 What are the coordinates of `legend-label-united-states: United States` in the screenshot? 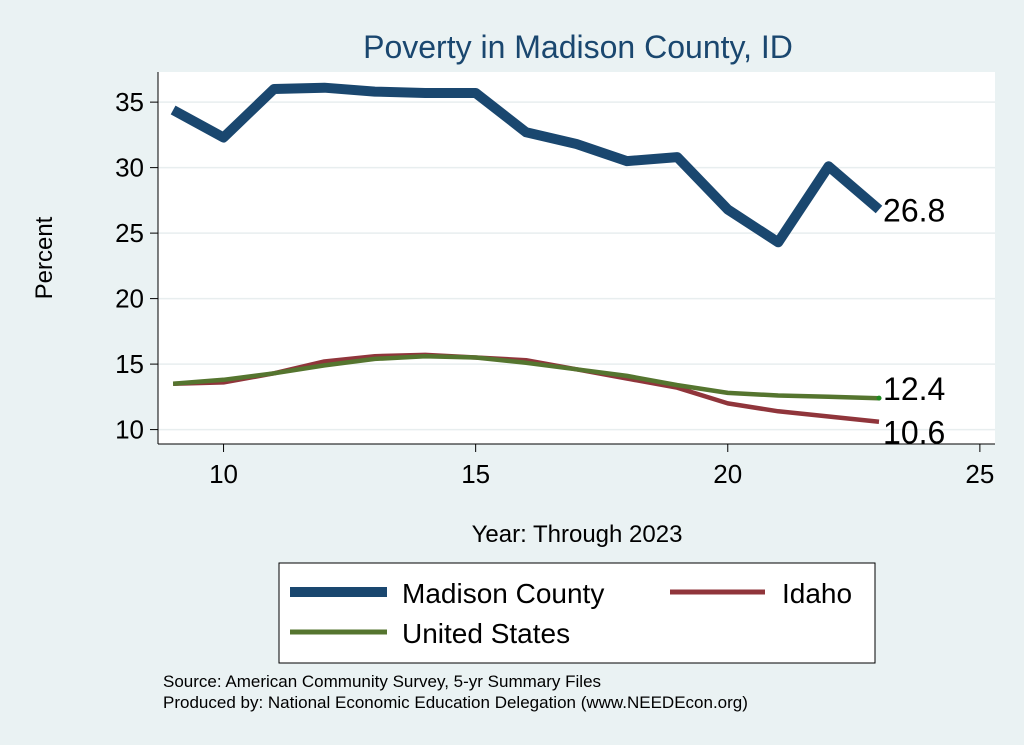 It's located at (486, 633).